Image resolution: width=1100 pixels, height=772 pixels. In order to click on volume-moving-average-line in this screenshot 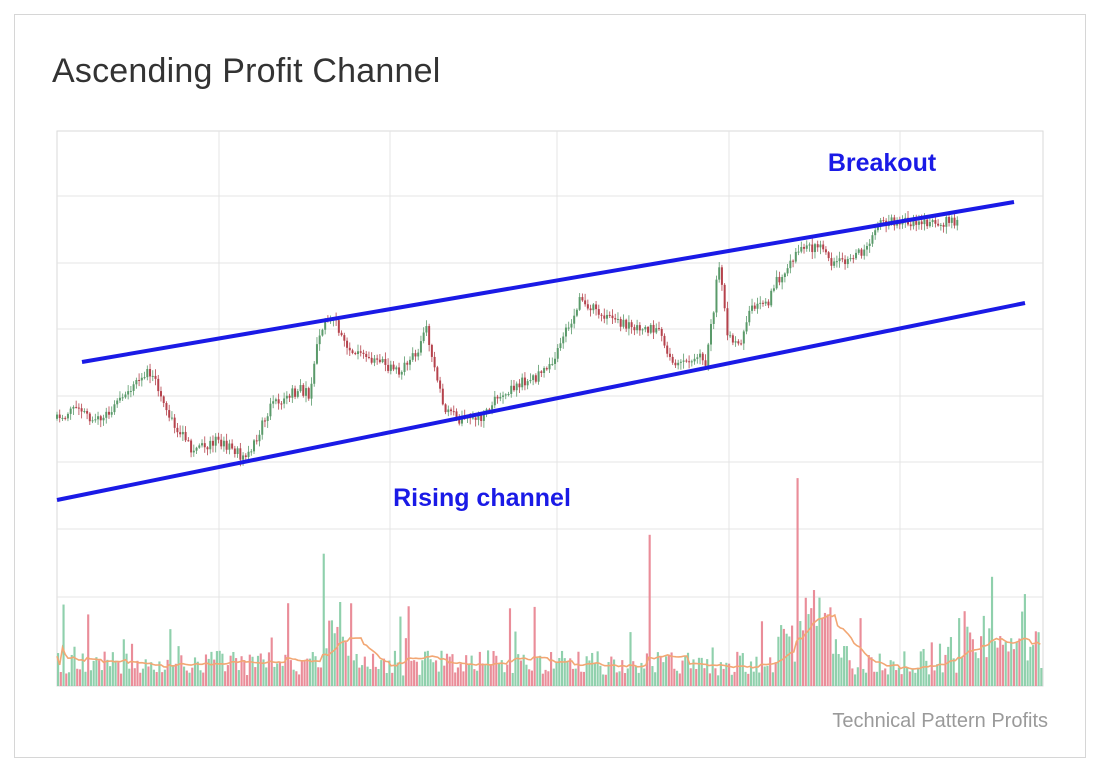, I will do `click(548, 641)`.